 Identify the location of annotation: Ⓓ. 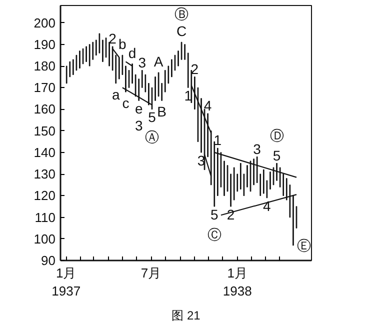
(277, 135).